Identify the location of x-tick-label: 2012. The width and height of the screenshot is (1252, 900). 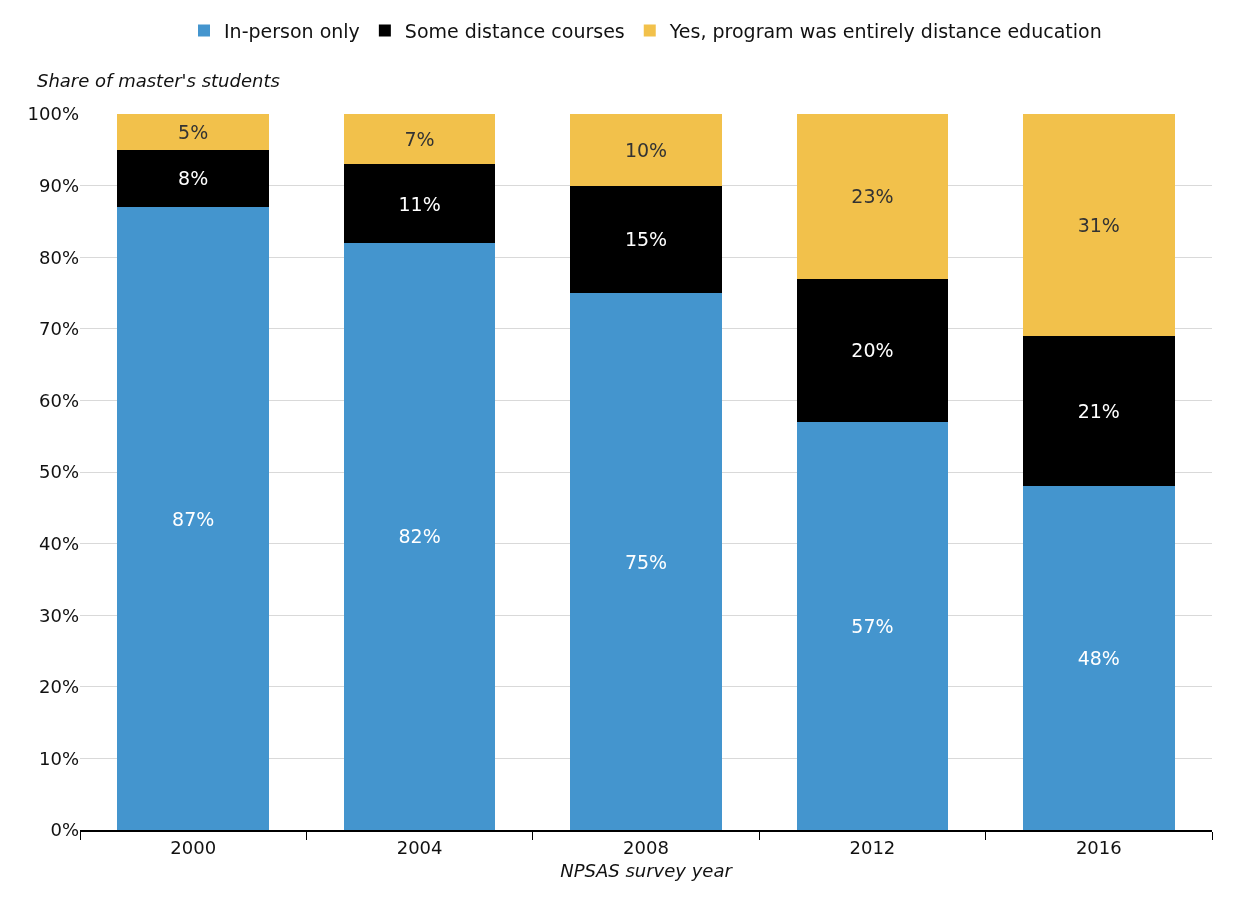
(872, 847).